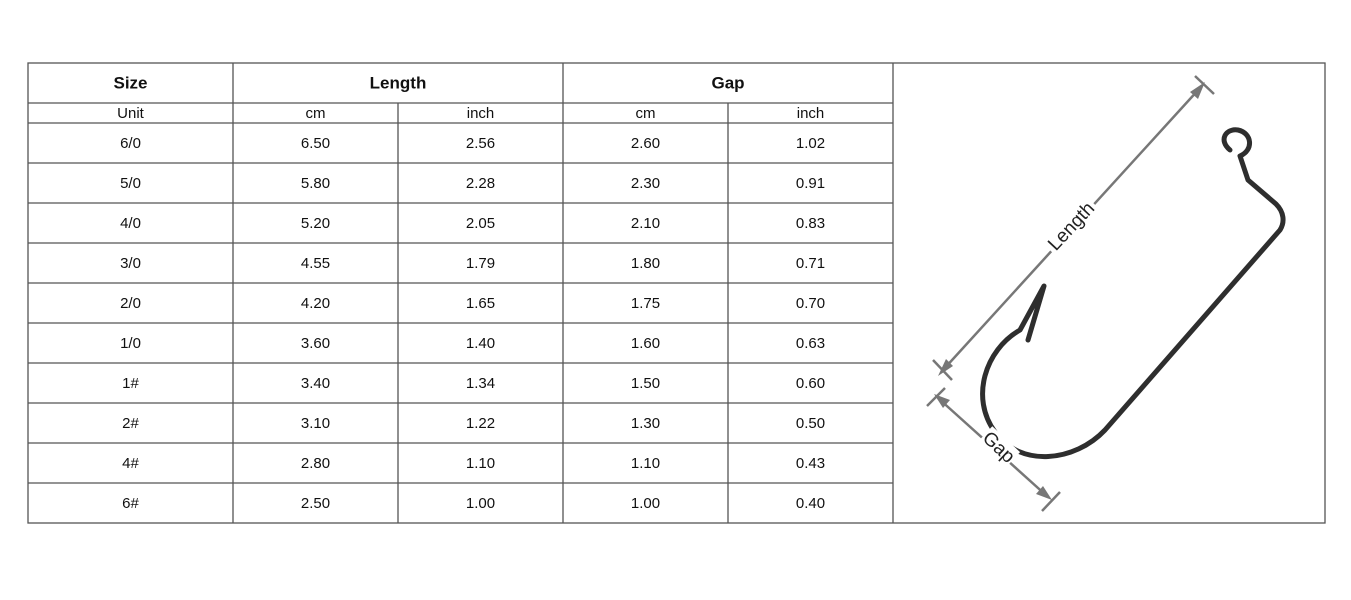  What do you see at coordinates (645, 383) in the screenshot?
I see `table-cell: 1.50` at bounding box center [645, 383].